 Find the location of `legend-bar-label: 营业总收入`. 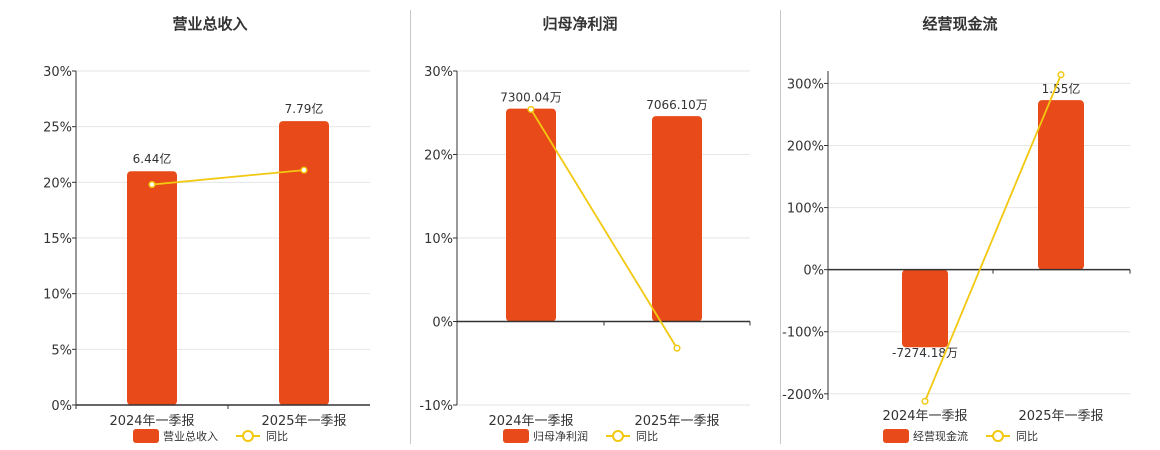

legend-bar-label: 营业总收入 is located at coordinates (190, 436).